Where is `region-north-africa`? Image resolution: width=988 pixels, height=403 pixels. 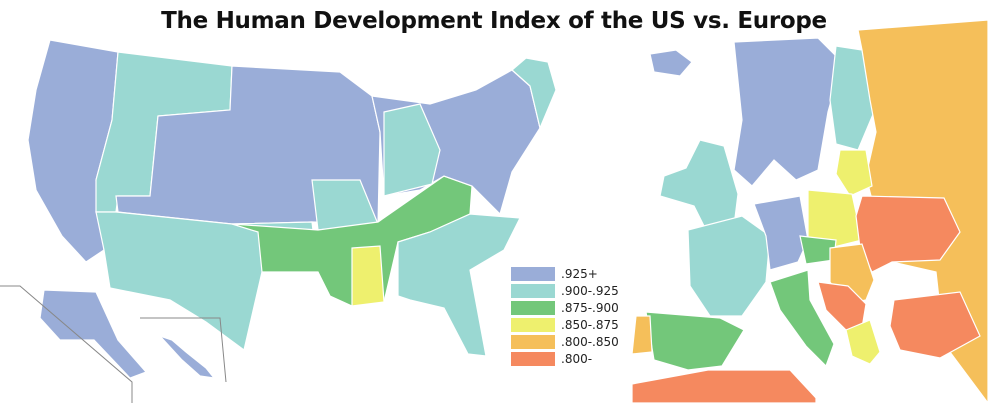 region-north-africa is located at coordinates (724, 386).